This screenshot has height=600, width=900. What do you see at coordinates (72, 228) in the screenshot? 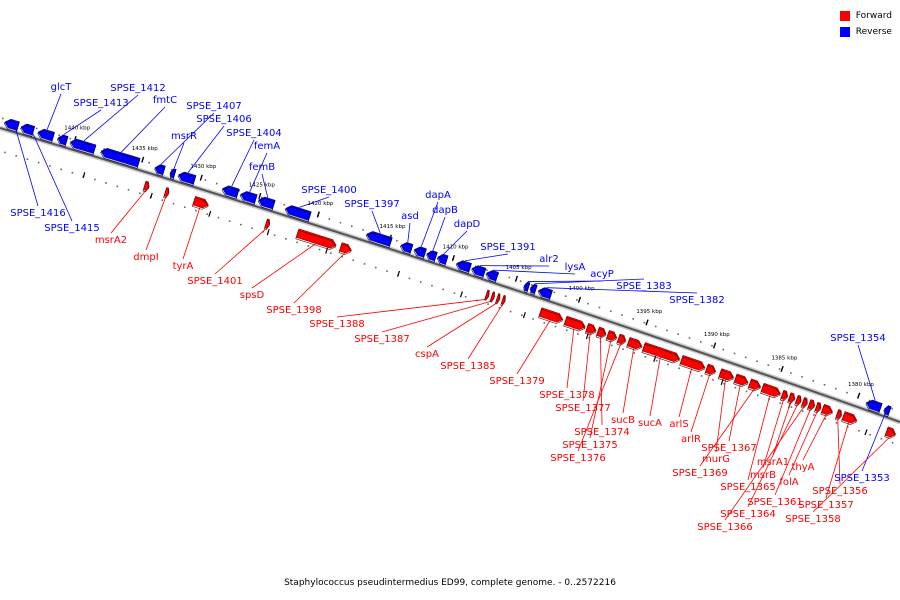
I see `gene-label: SPSE_1415` at bounding box center [72, 228].